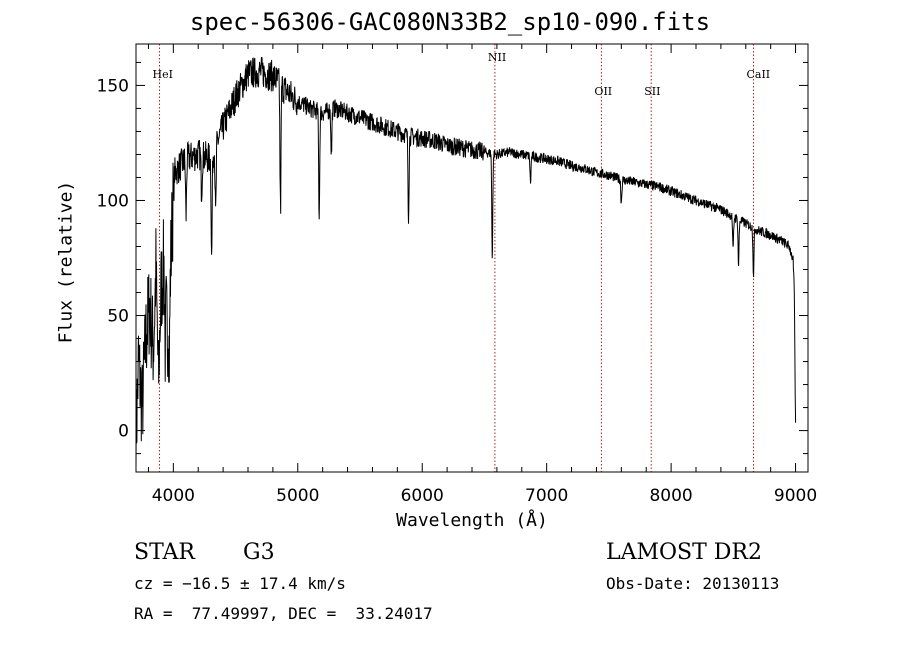  I want to click on line-marker-label-nii: NII, so click(497, 57).